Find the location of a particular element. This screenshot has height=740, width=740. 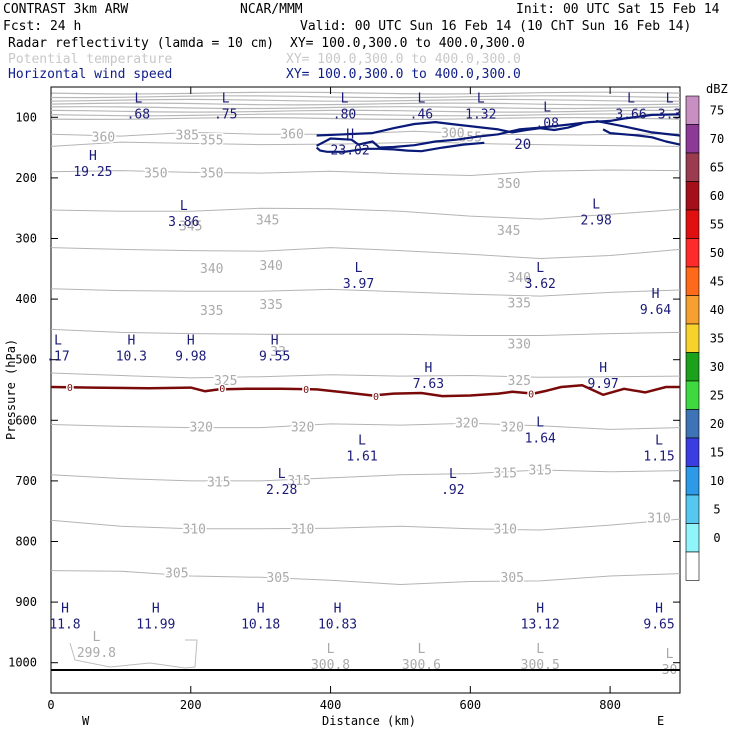

zero-dbz-line is located at coordinates (365, 390).